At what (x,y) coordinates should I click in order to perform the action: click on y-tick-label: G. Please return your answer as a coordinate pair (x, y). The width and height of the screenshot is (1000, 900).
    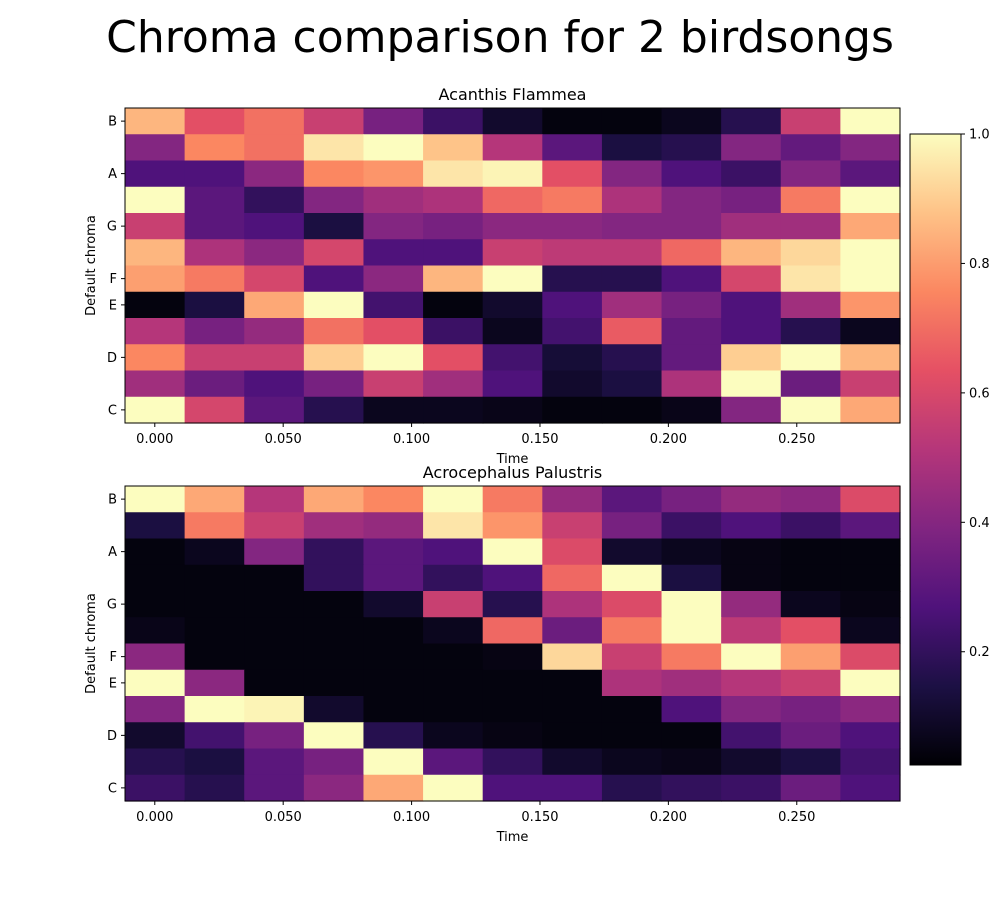
    Looking at the image, I should click on (112, 227).